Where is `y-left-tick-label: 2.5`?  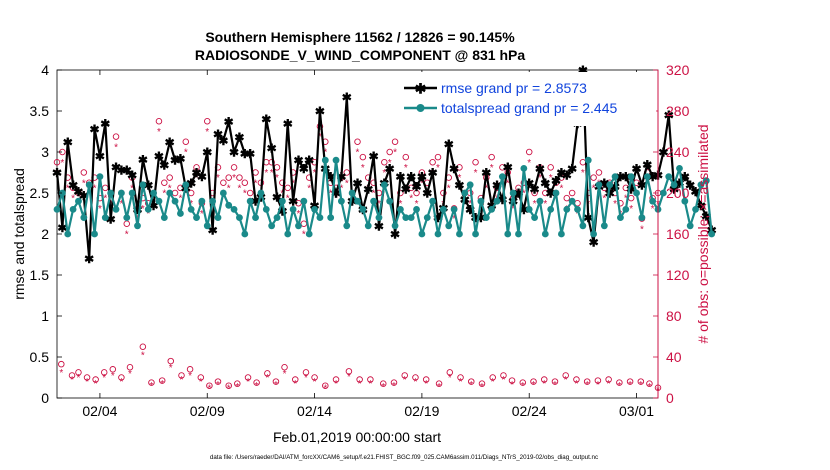 y-left-tick-label: 2.5 is located at coordinates (40, 193).